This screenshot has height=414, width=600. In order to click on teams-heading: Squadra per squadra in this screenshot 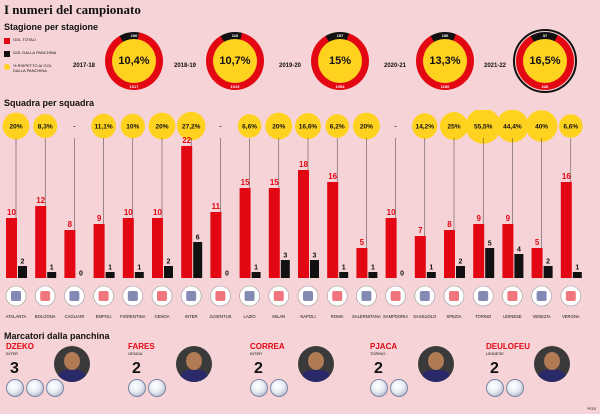, I will do `click(49, 103)`.